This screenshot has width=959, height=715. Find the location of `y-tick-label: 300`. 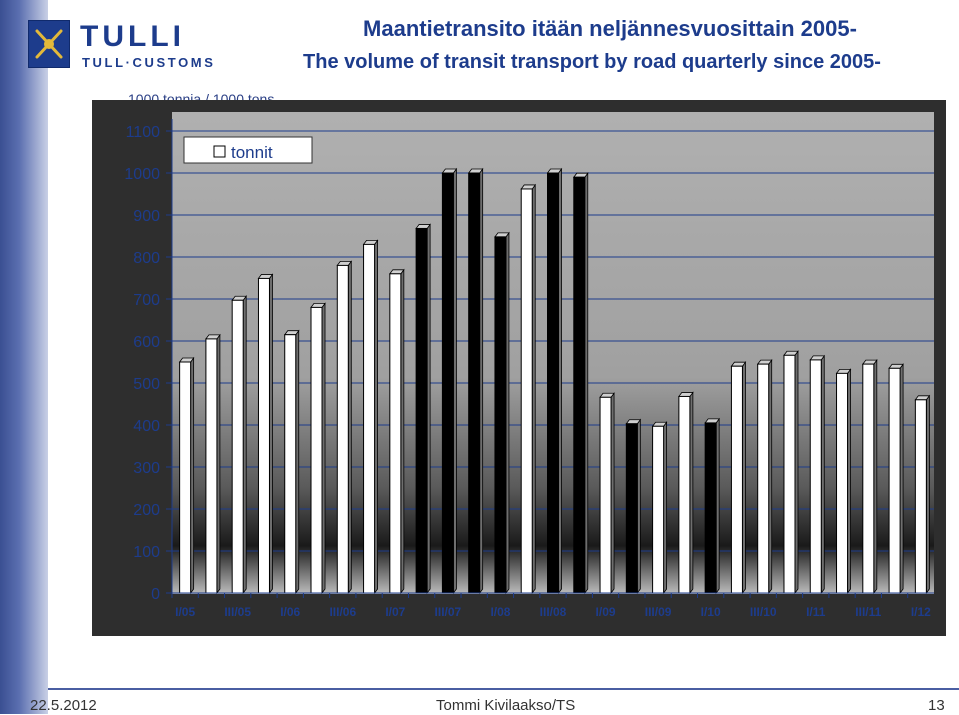

y-tick-label: 300 is located at coordinates (146, 468).